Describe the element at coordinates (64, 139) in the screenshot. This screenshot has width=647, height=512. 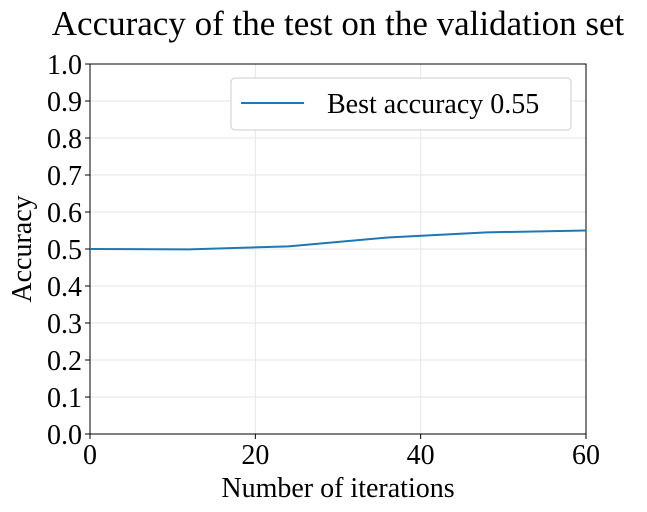
I see `y-tick-label: 0.8` at that location.